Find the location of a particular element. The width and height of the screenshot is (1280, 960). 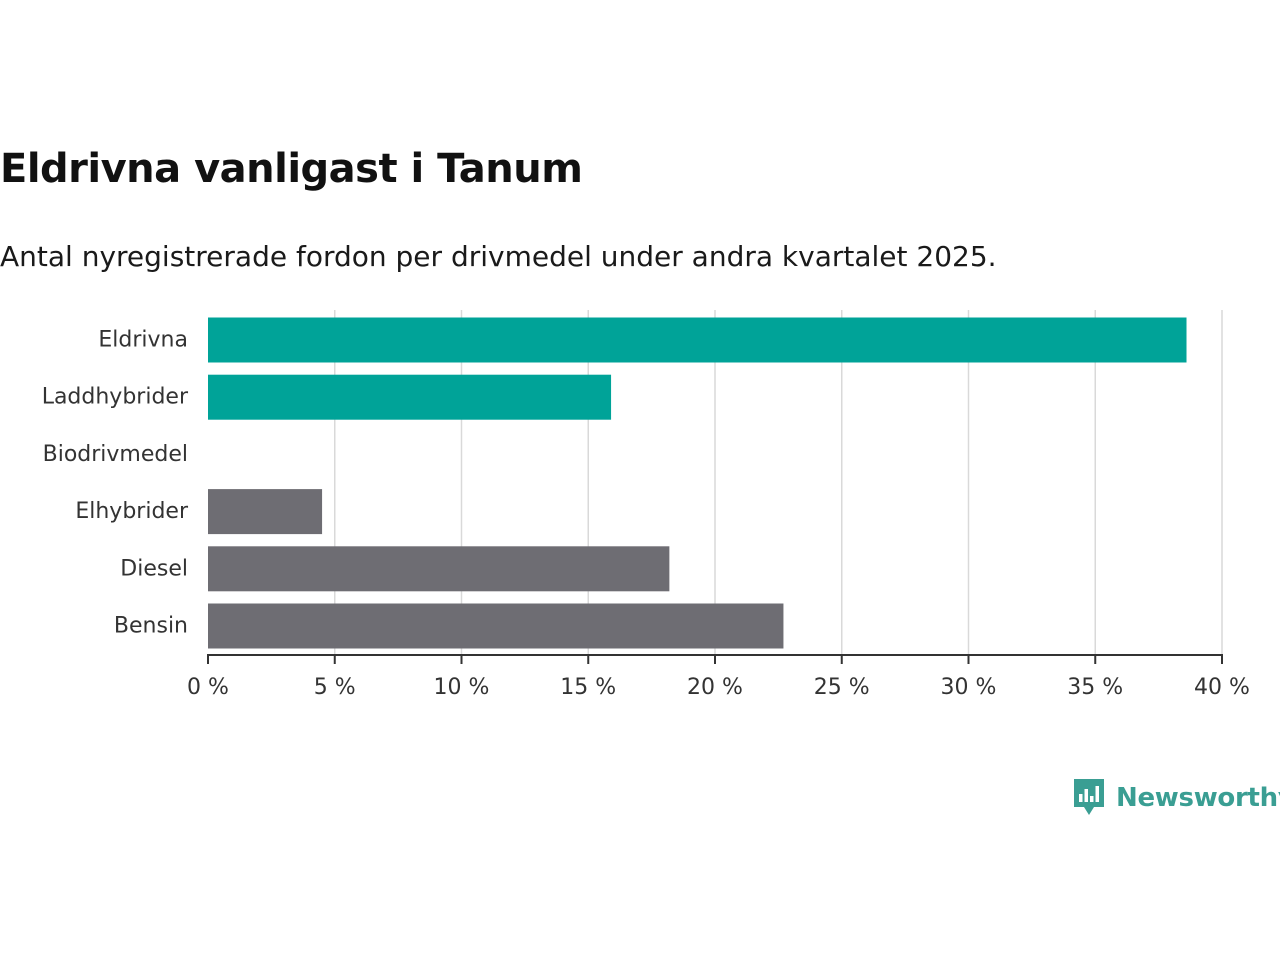

newsworthy-logo: Newsworthy is located at coordinates (1176, 798).